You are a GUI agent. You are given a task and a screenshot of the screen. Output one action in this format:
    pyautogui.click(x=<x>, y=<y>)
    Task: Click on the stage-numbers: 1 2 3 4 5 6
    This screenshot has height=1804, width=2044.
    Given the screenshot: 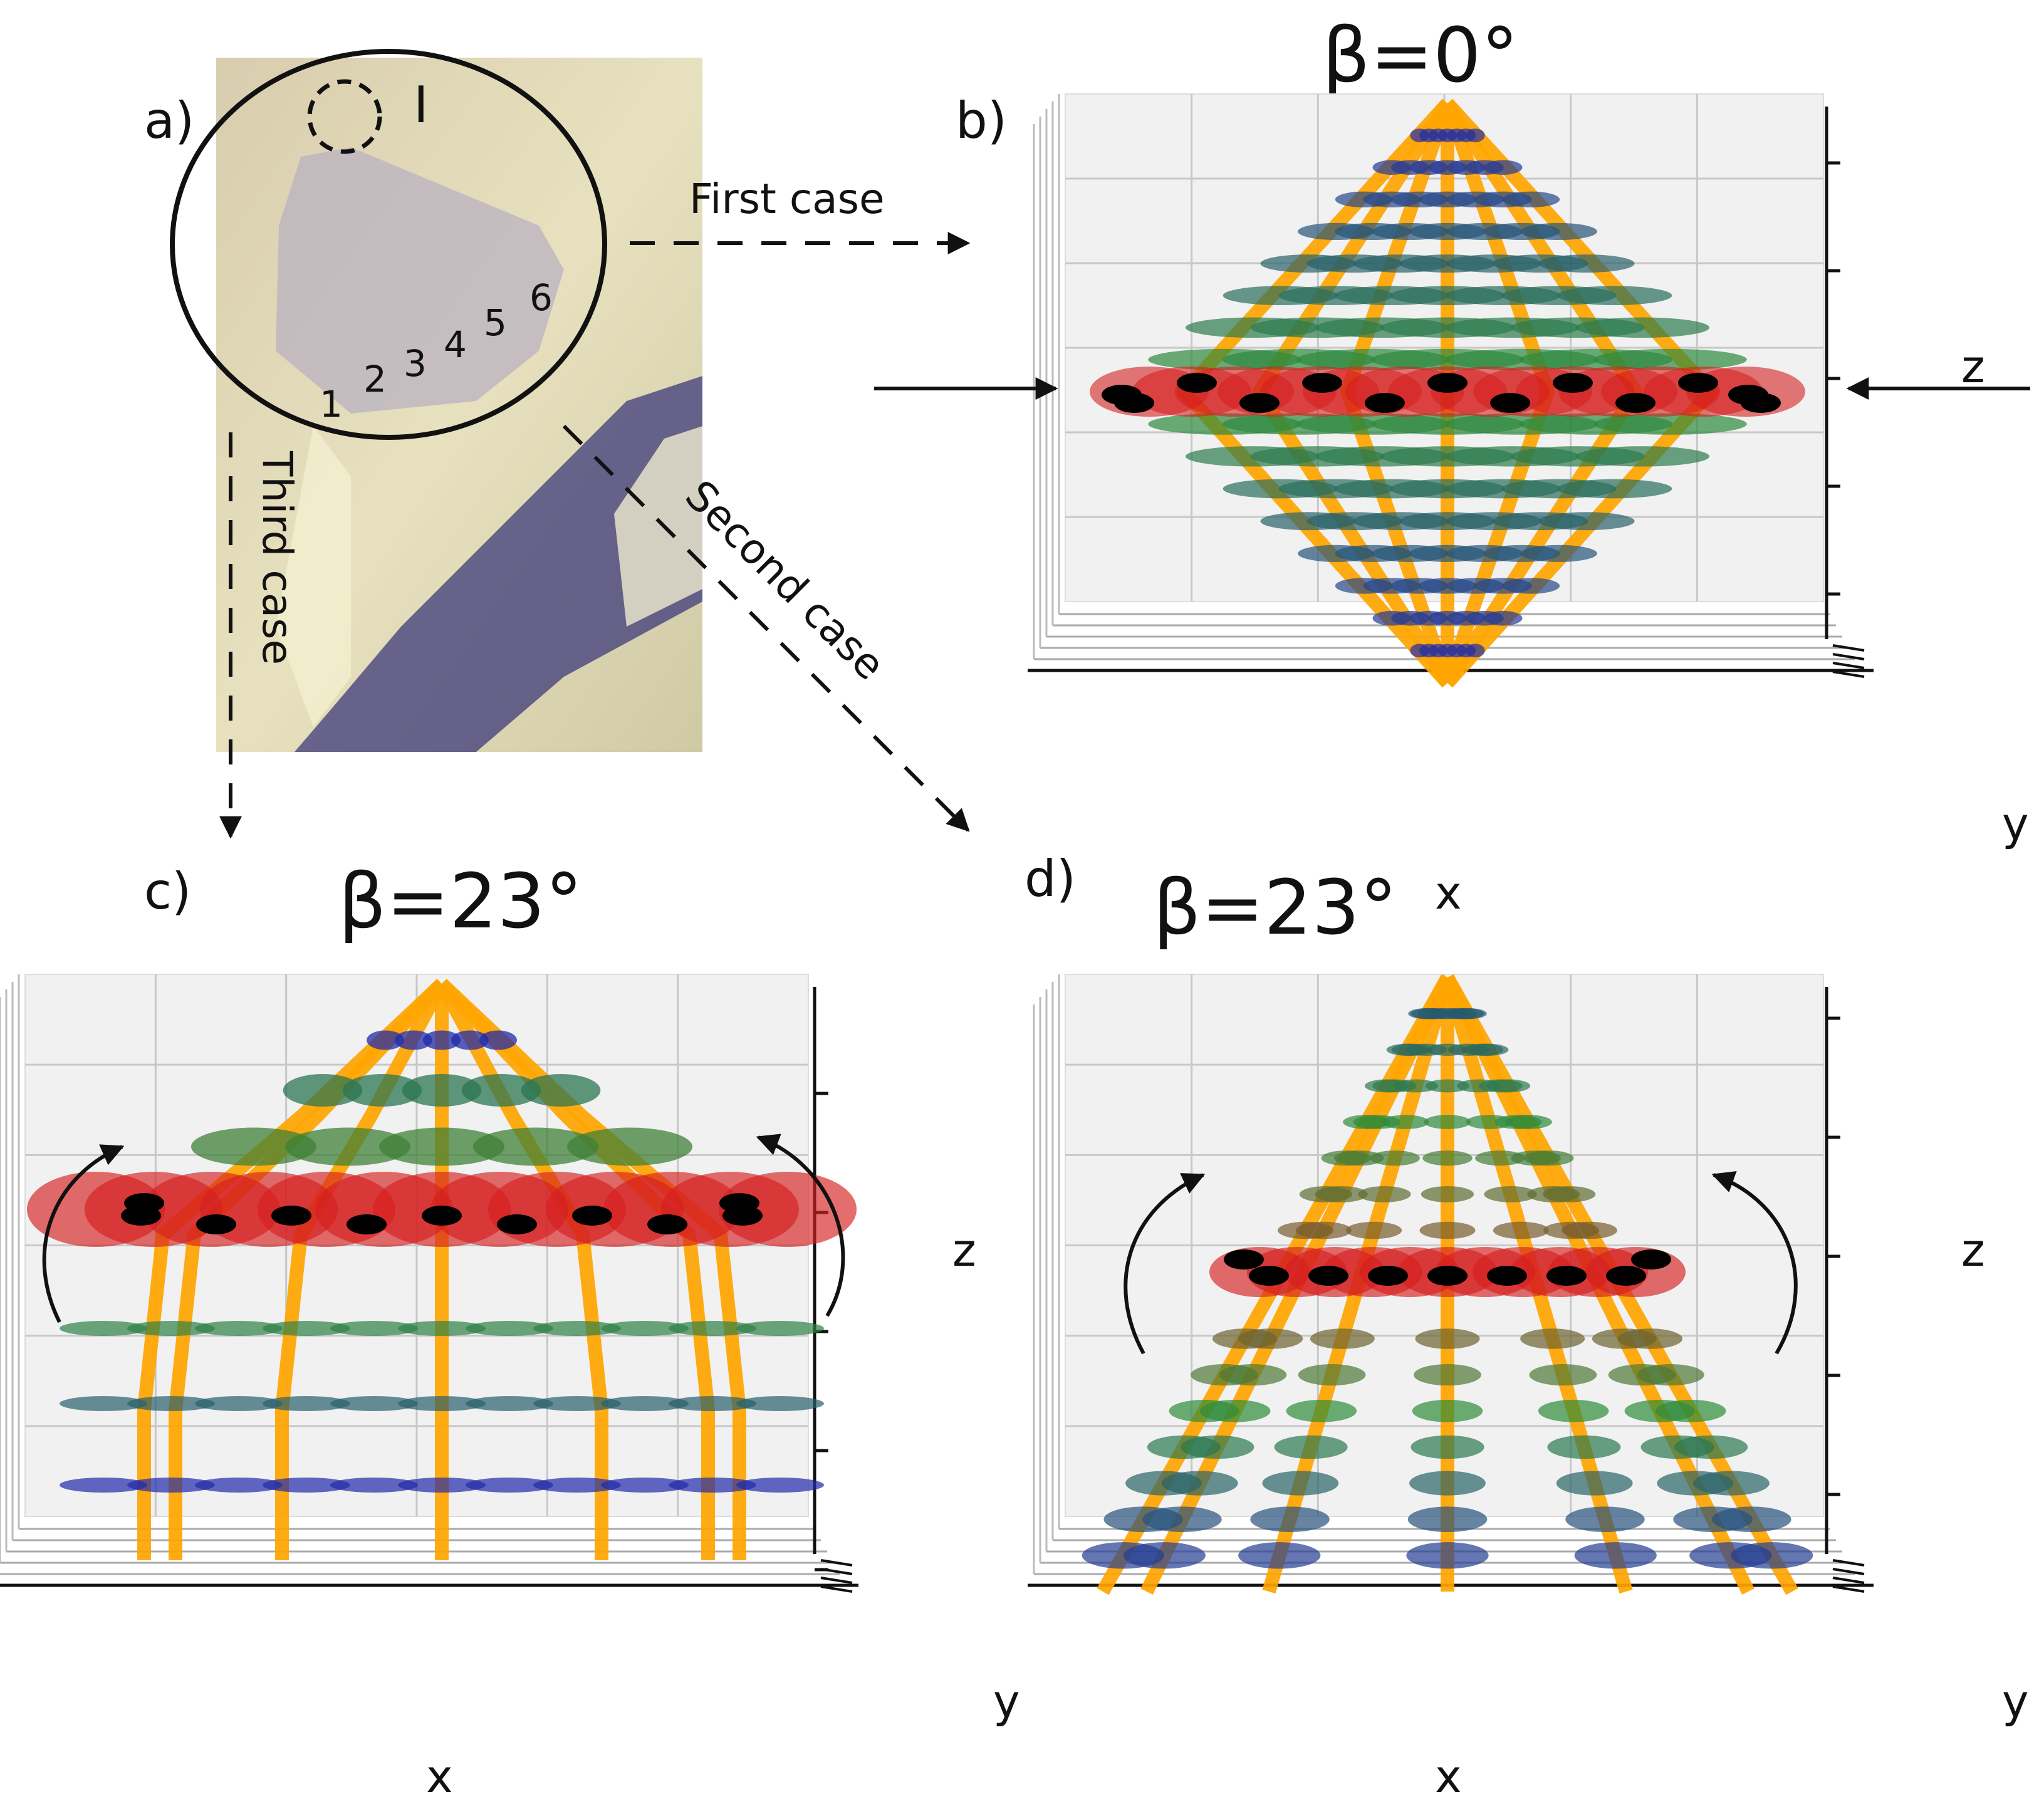 What is the action you would take?
    pyautogui.click(x=436, y=350)
    